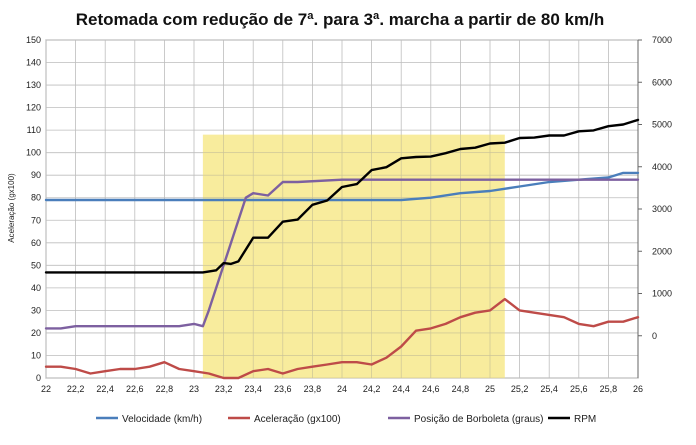 The image size is (696, 445). What do you see at coordinates (76, 389) in the screenshot?
I see `x-tick-label: 22,2` at bounding box center [76, 389].